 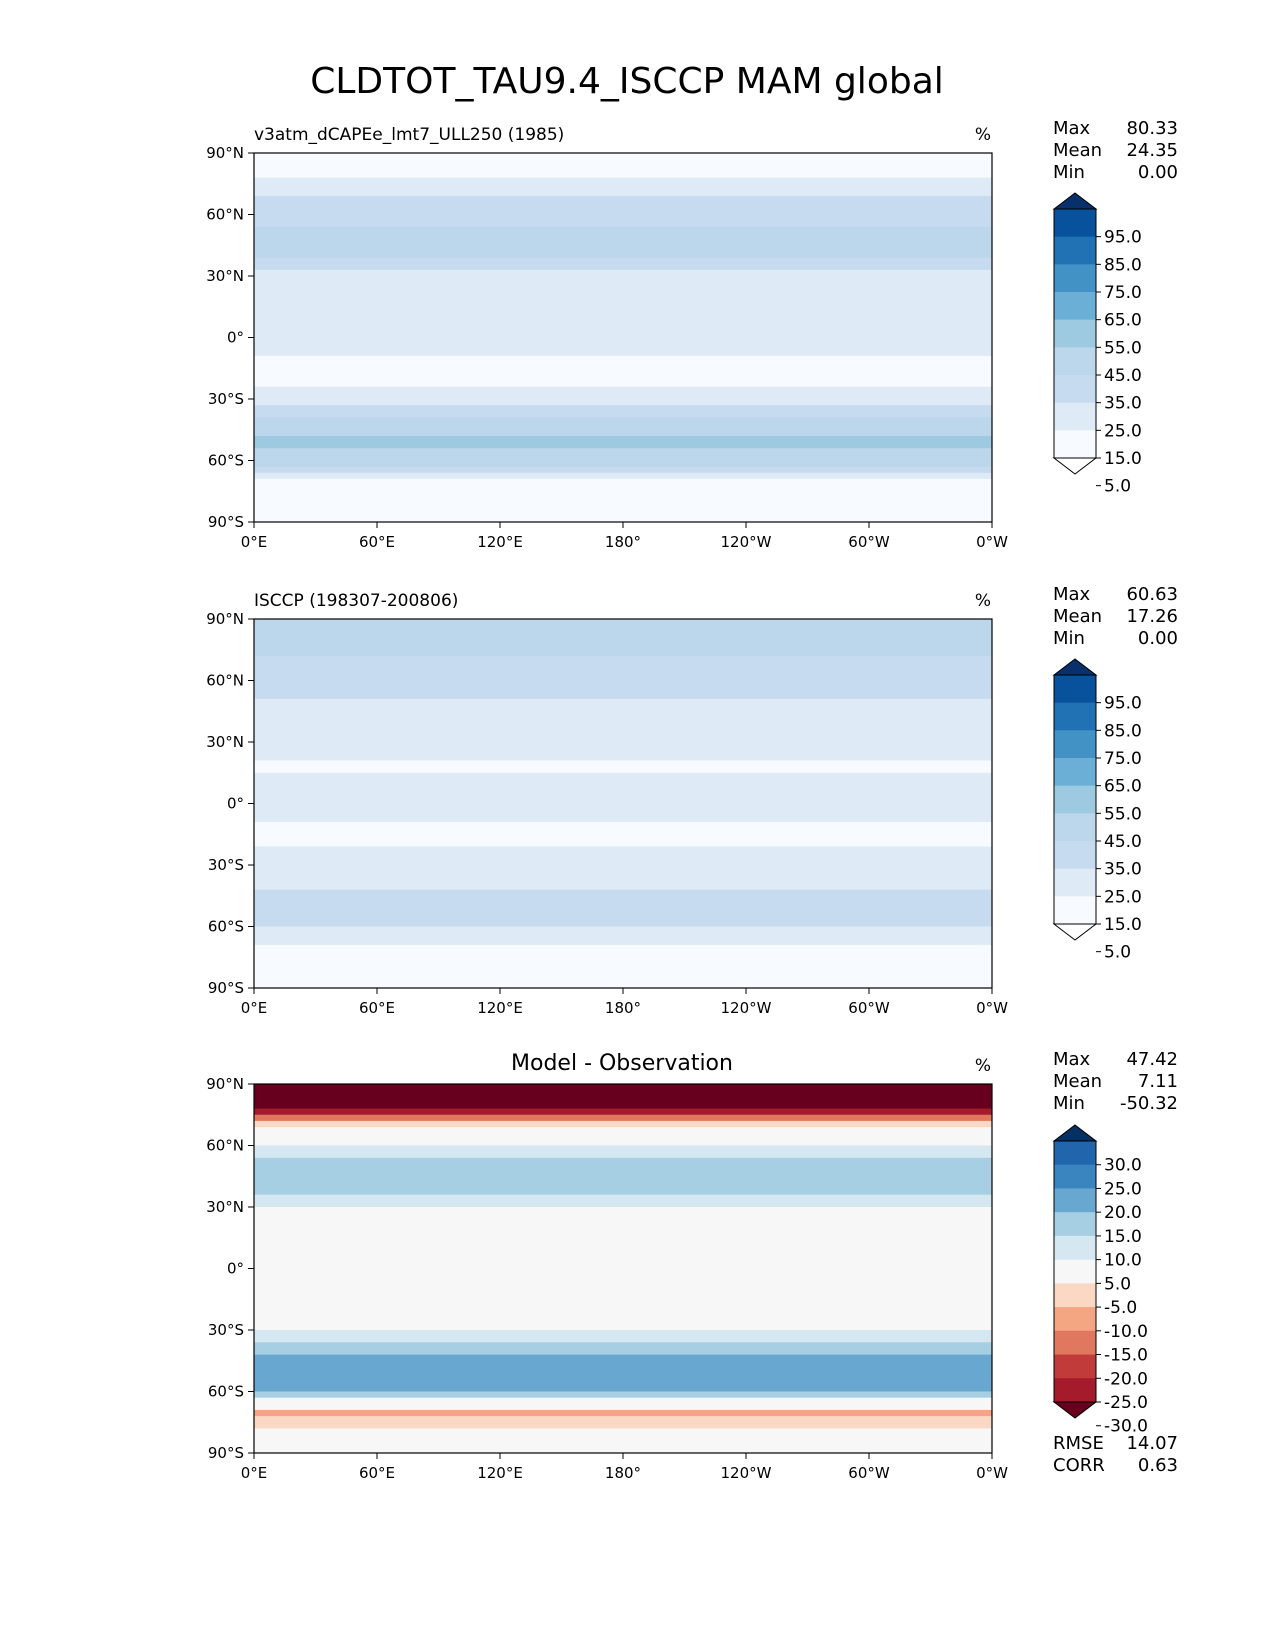 I want to click on panel-obs-mean-value: 17.26, so click(x=1152, y=616).